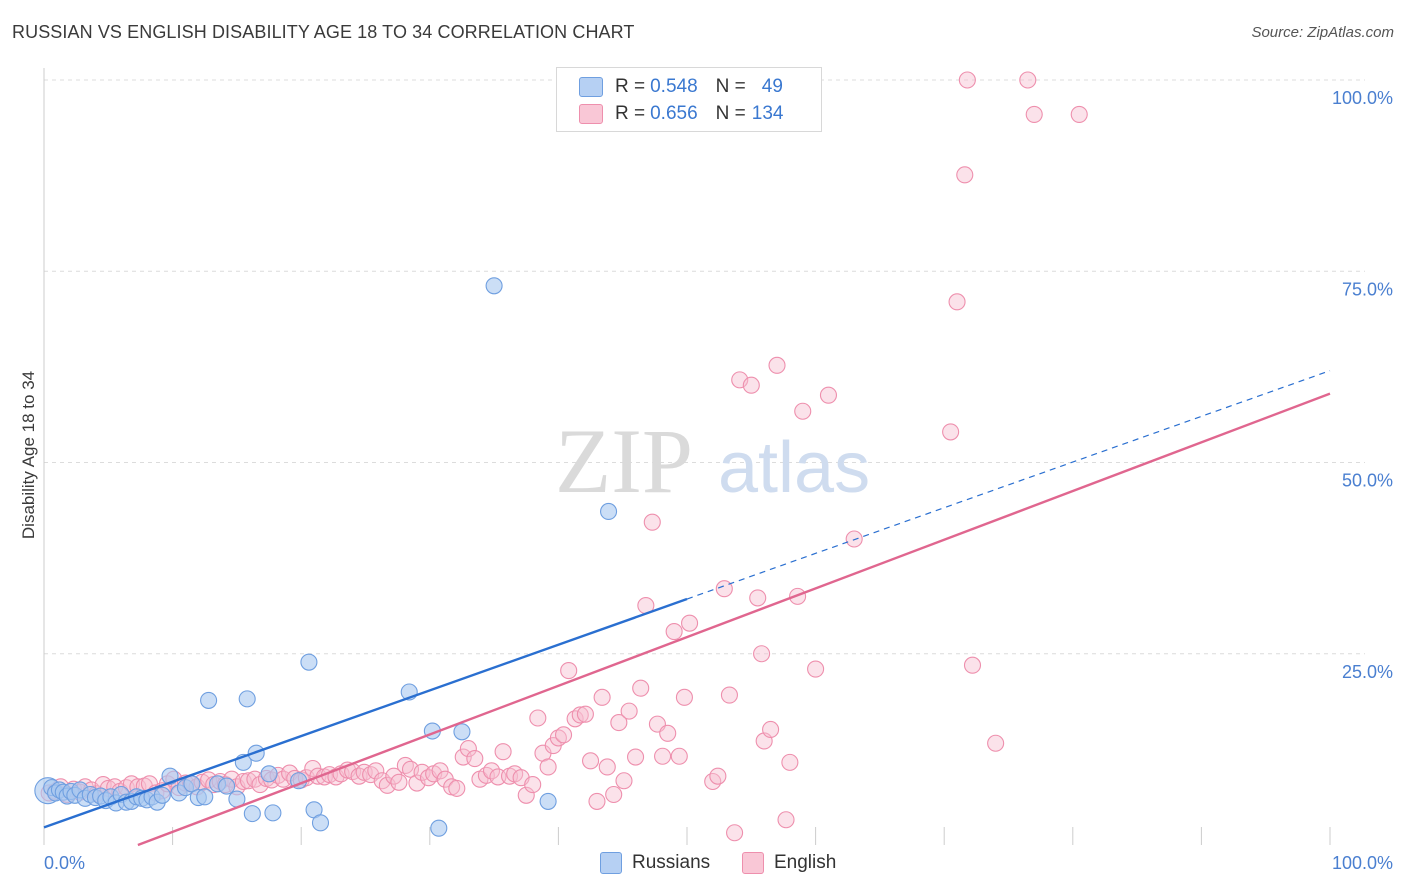 The image size is (1406, 892). What do you see at coordinates (1367, 672) in the screenshot?
I see `y-tick-label: 25.0%` at bounding box center [1367, 672].